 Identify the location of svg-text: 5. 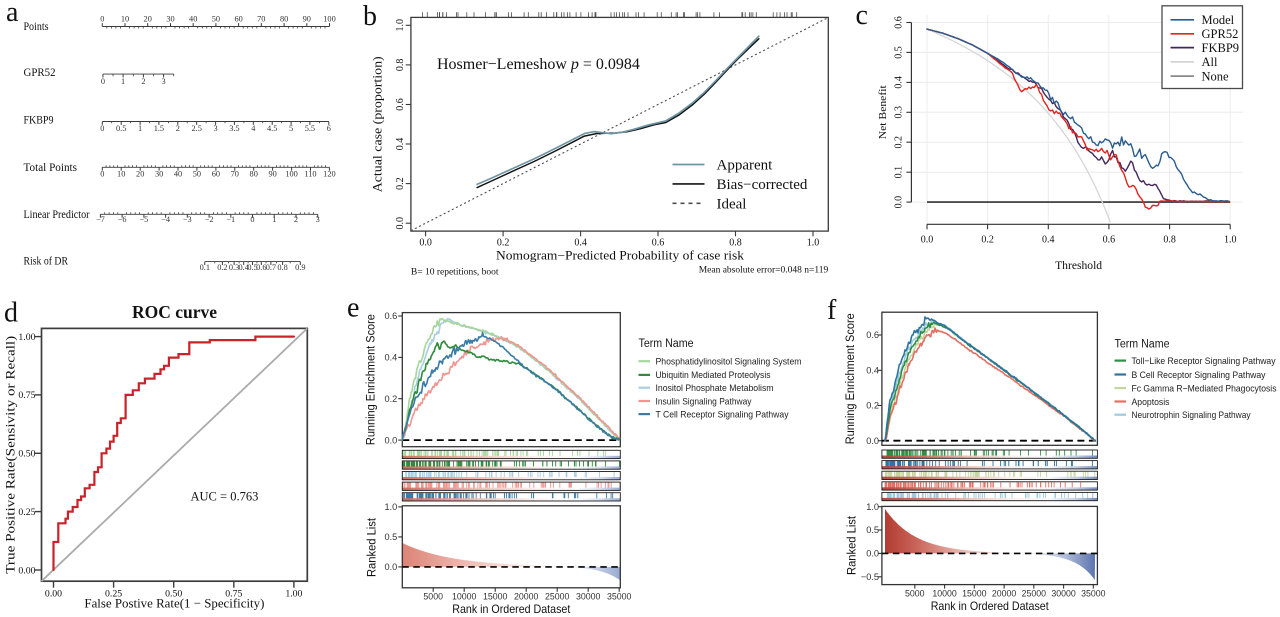
(291, 128).